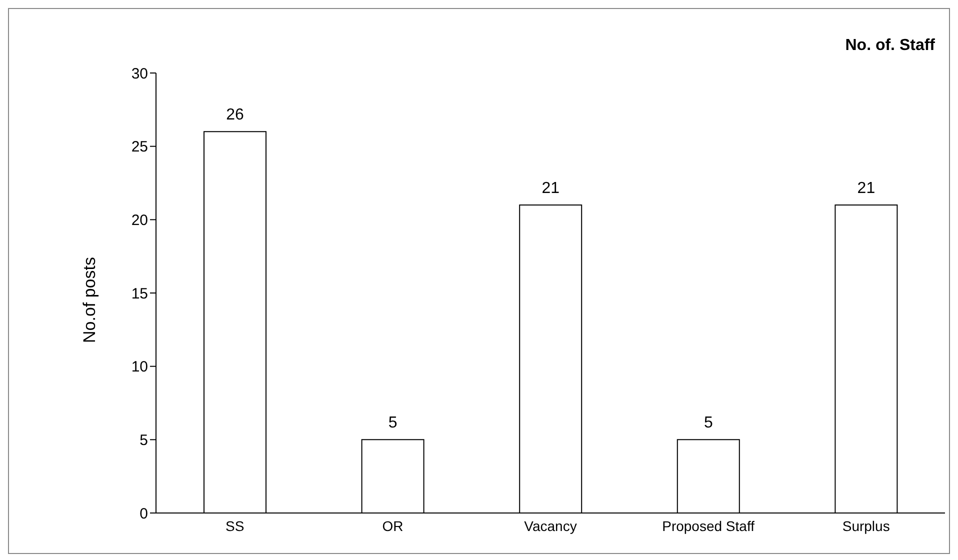 The width and height of the screenshot is (958, 560). I want to click on data-label: 26, so click(235, 115).